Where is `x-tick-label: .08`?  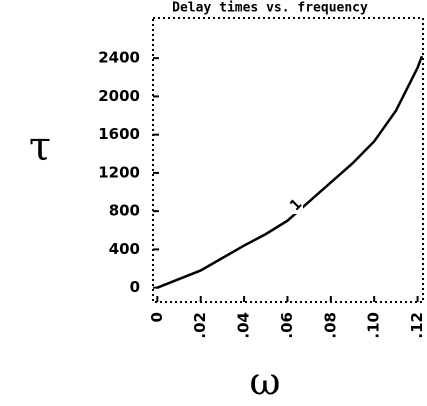 x-tick-label: .08 is located at coordinates (330, 325).